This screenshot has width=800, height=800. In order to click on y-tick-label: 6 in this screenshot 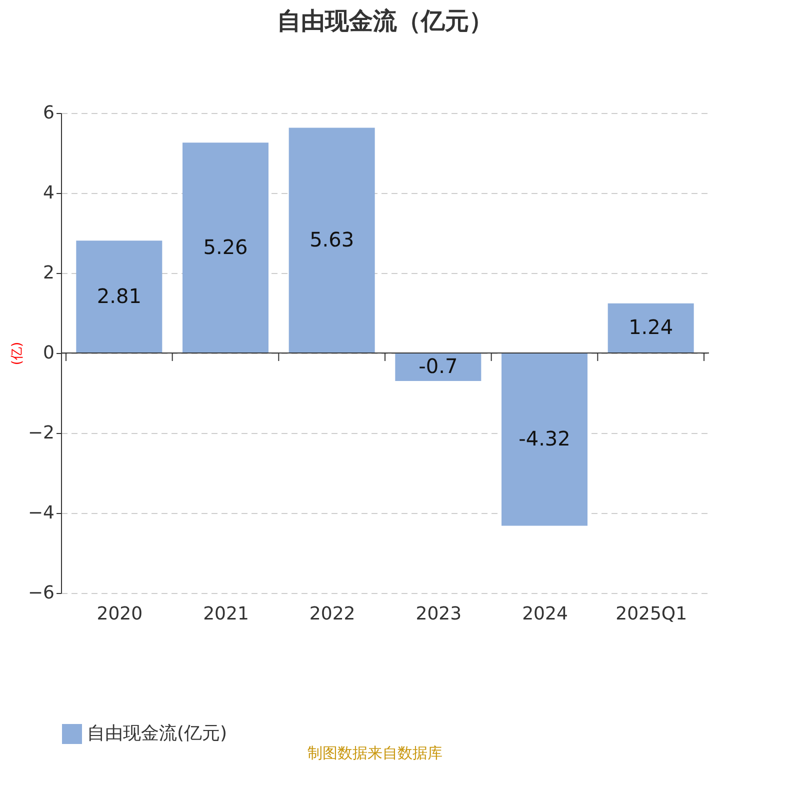, I will do `click(48, 113)`.